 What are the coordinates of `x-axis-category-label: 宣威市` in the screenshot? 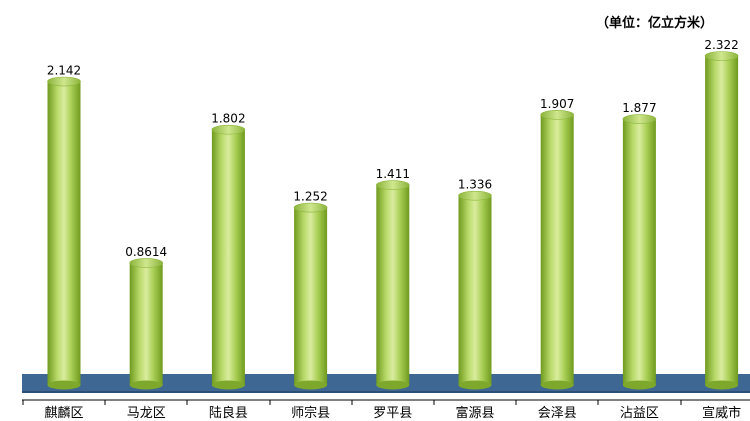 It's located at (721, 413).